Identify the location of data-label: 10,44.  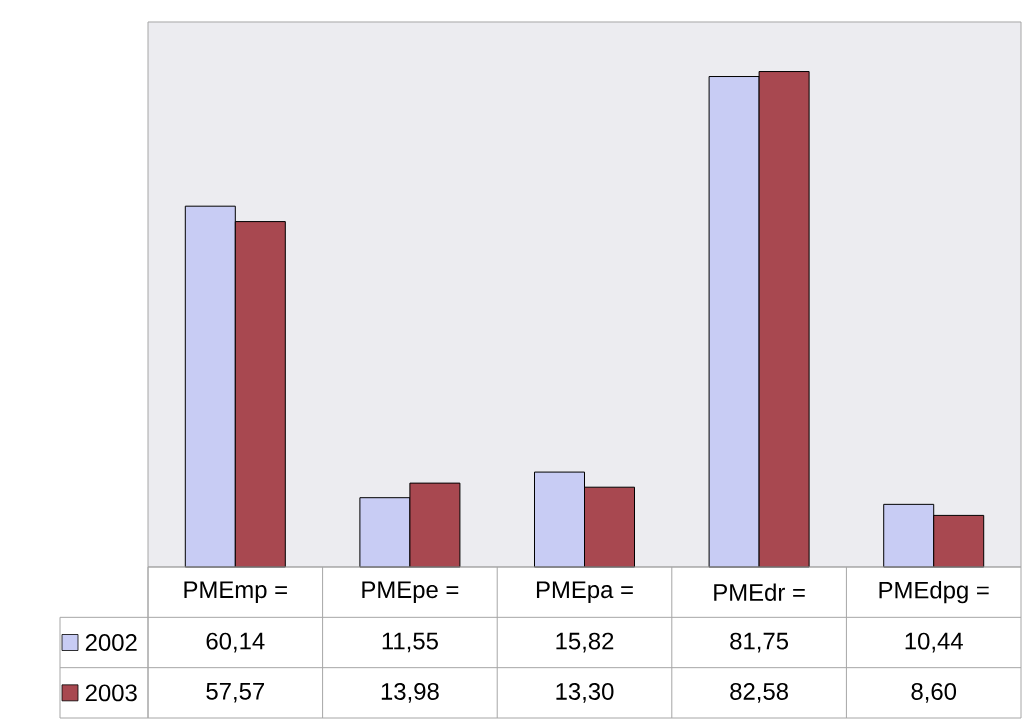
(934, 642).